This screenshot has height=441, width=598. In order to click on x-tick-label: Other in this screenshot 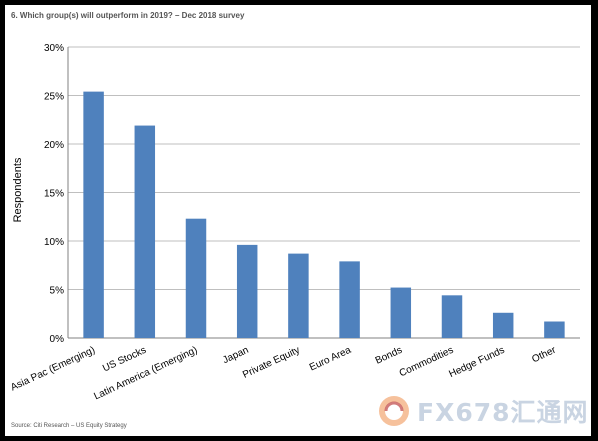, I will do `click(544, 354)`.